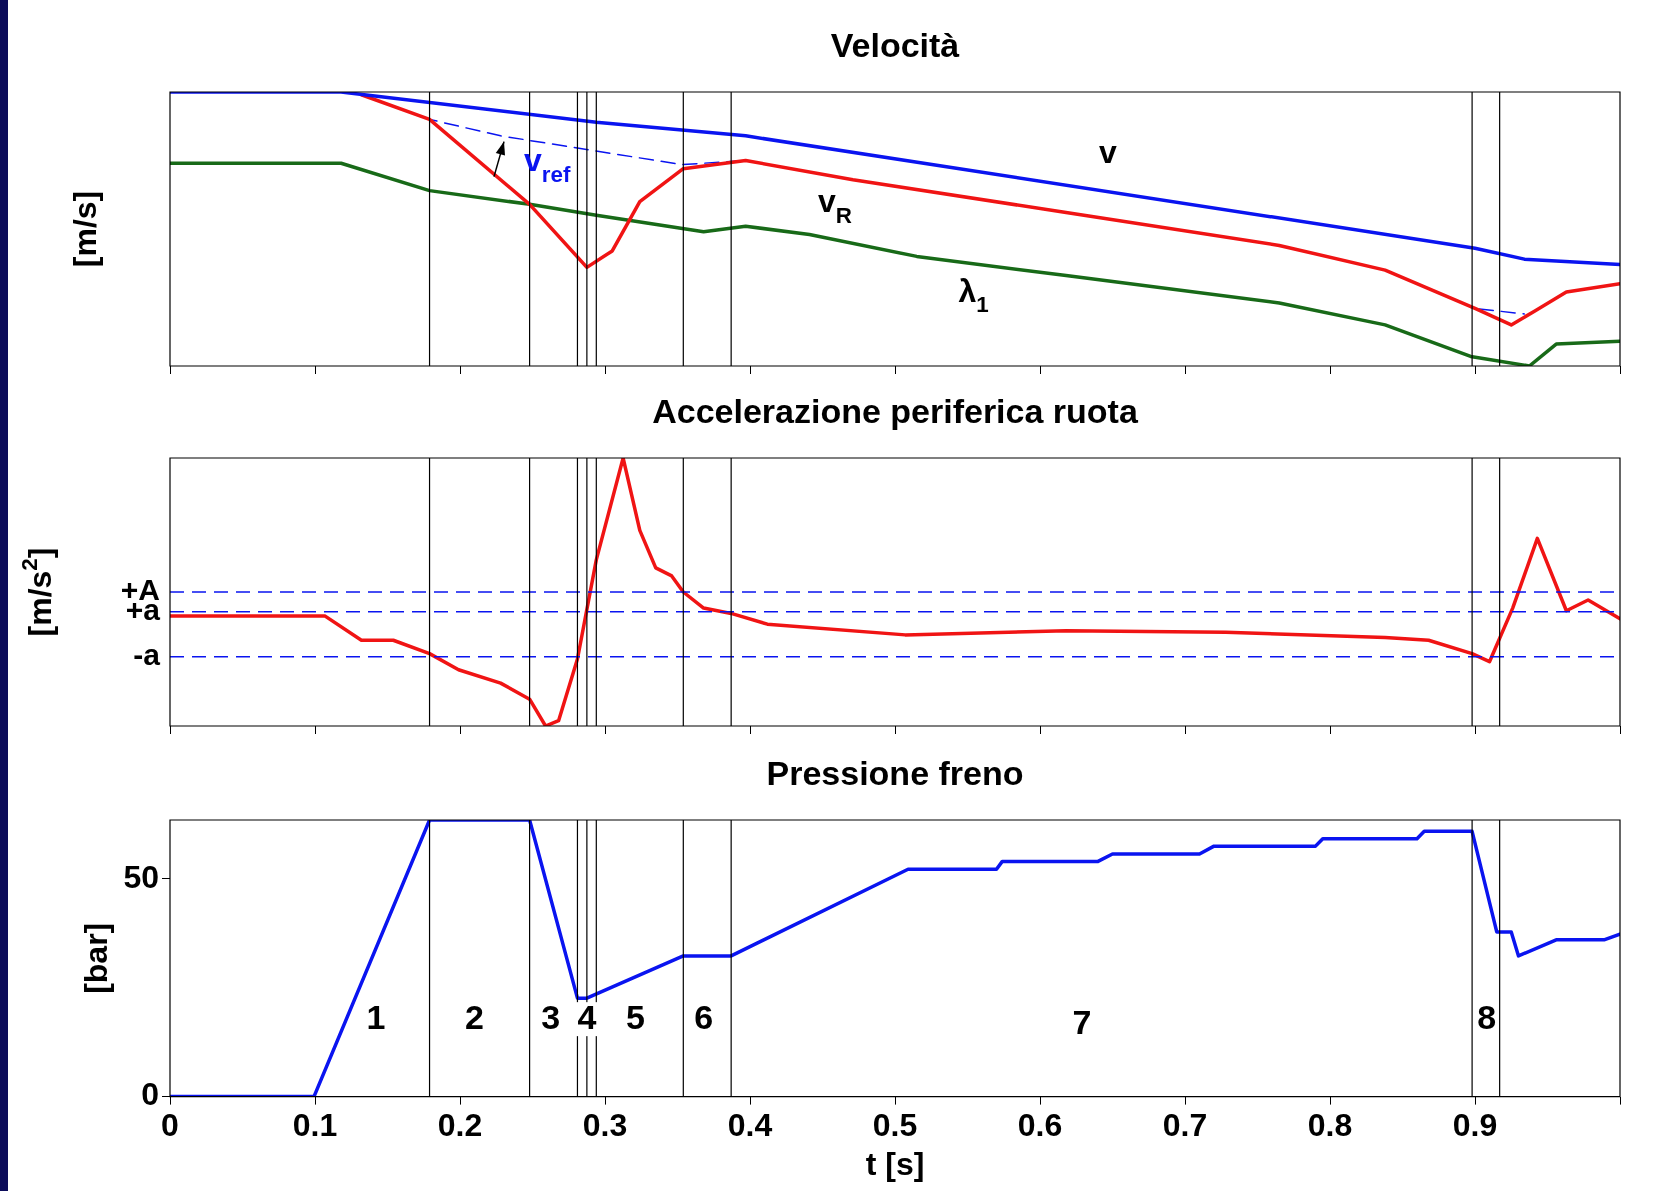 This screenshot has height=1191, width=1664. What do you see at coordinates (1475, 1124) in the screenshot?
I see `x-tick-label: 0.9` at bounding box center [1475, 1124].